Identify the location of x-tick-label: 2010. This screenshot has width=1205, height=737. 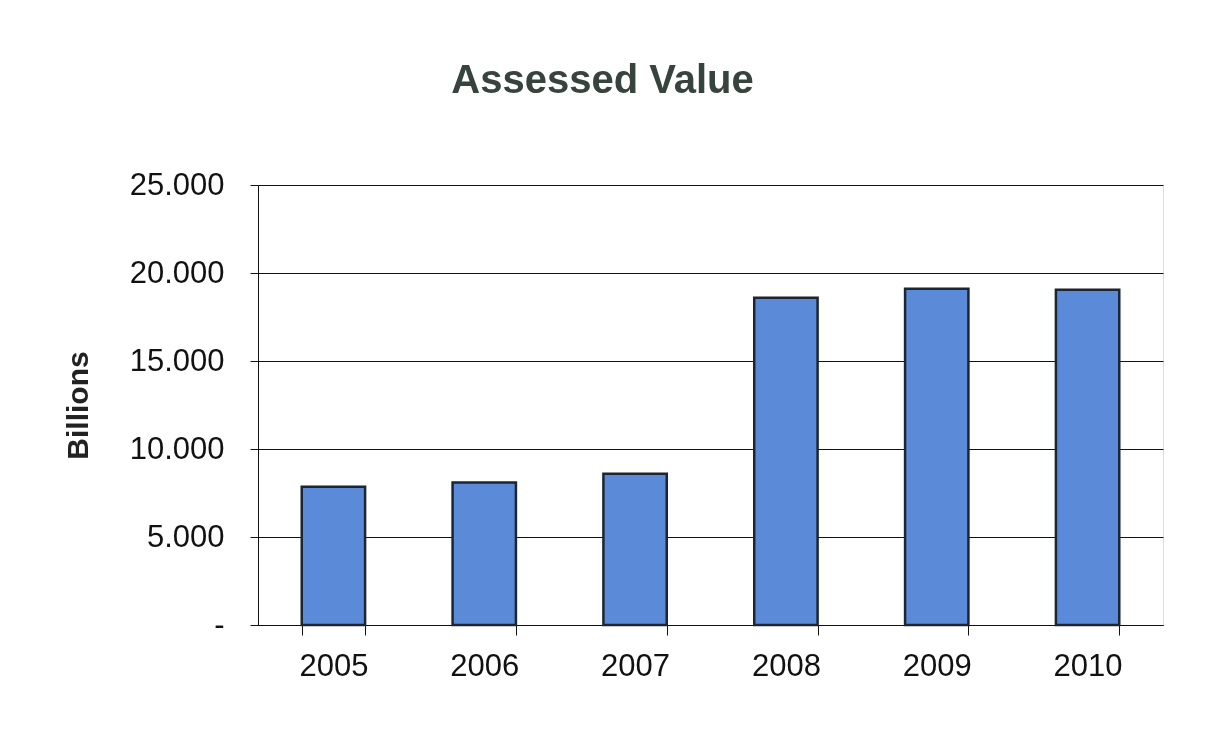
(1088, 665).